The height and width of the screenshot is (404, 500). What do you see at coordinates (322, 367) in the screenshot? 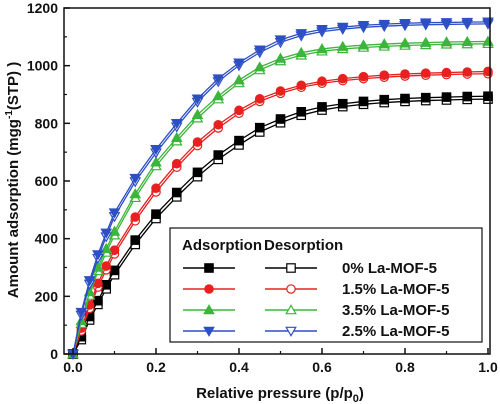
I see `x-tick-label: 0.6` at bounding box center [322, 367].